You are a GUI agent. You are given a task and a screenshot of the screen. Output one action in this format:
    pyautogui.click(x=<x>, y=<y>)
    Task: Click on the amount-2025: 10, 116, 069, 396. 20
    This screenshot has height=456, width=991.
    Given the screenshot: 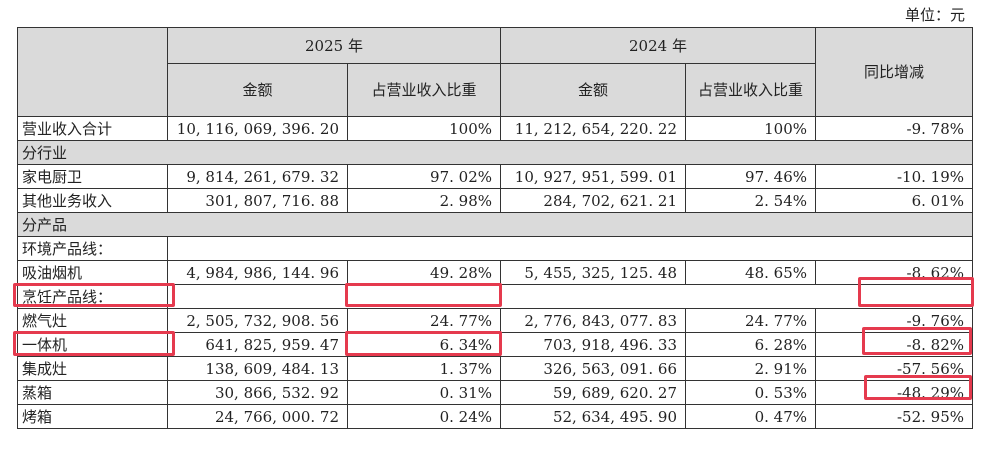 What is the action you would take?
    pyautogui.click(x=257, y=128)
    